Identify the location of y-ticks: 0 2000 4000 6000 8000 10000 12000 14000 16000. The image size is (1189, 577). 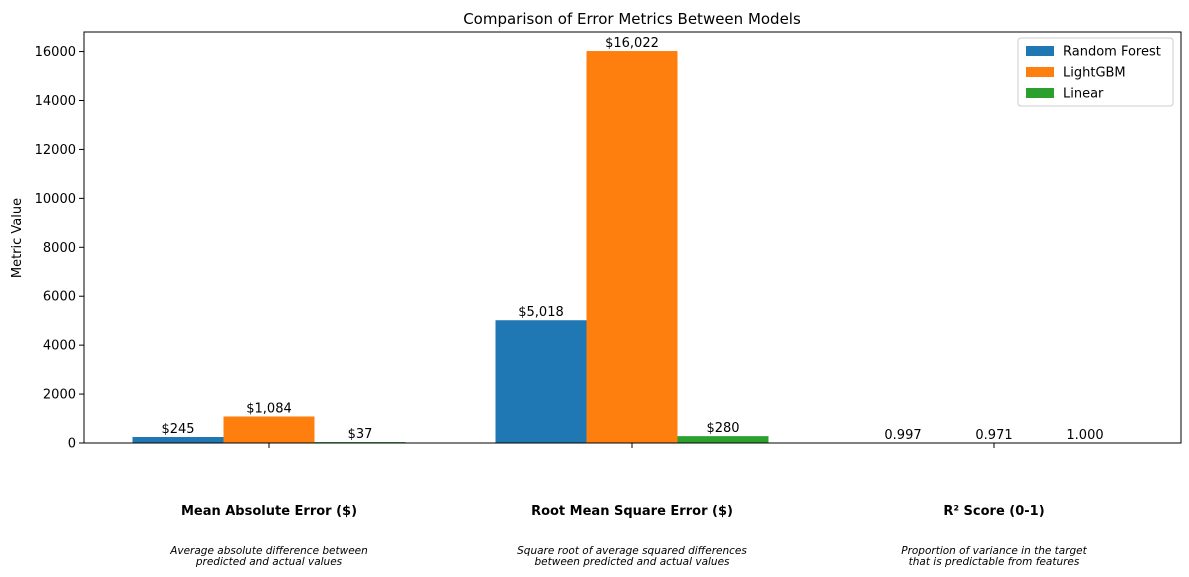
(59, 248).